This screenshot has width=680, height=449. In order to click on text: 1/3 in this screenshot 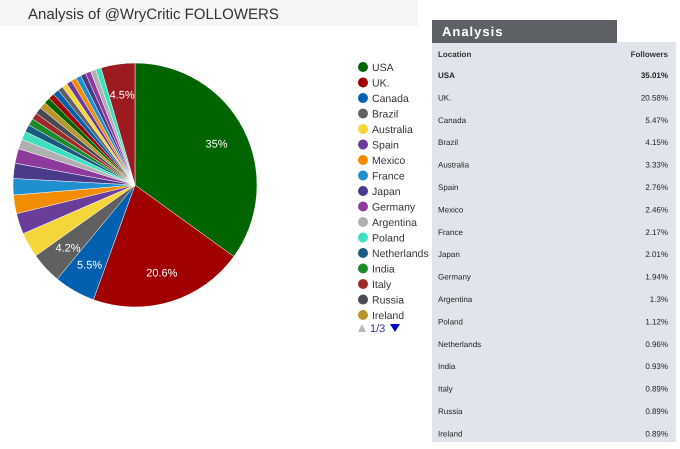, I will do `click(378, 329)`.